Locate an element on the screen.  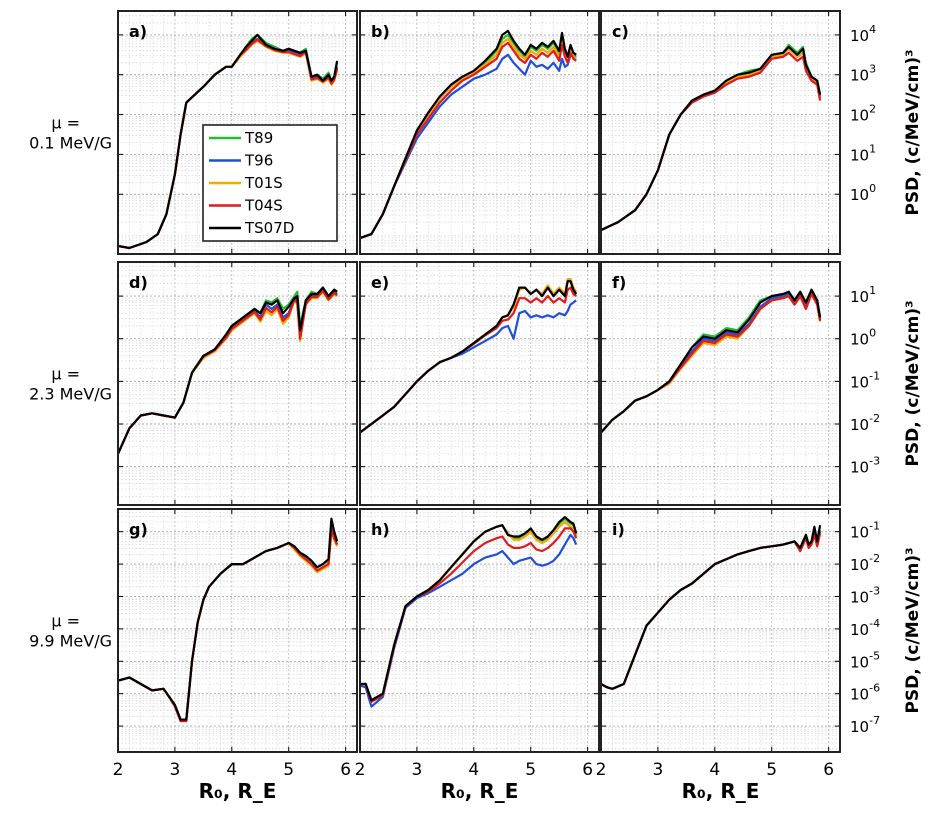
legend-entry: T89 is located at coordinates (258, 138).